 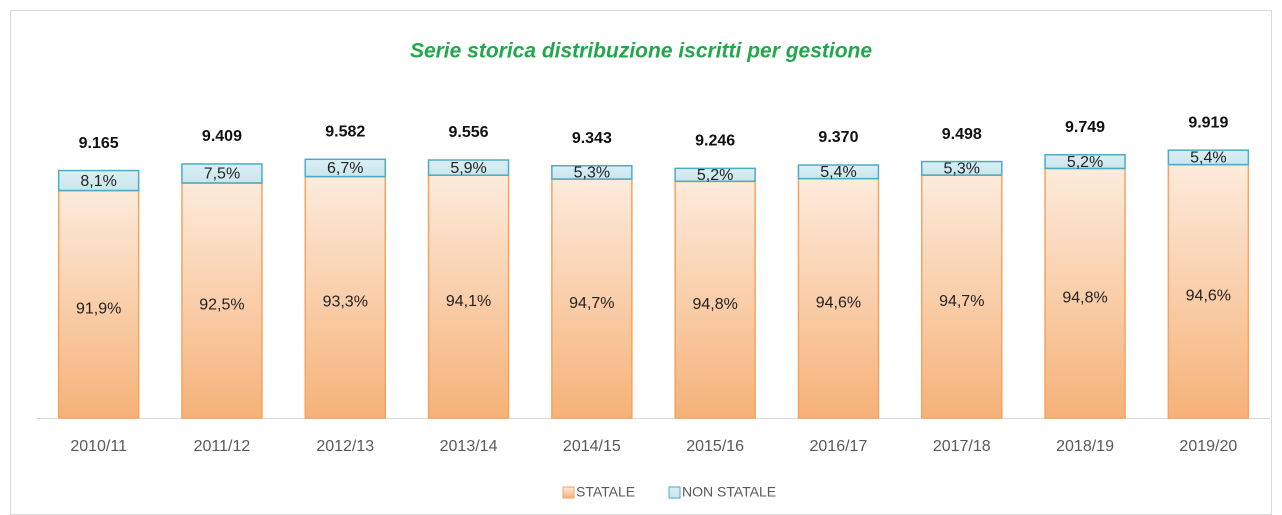 I want to click on total-label: 9.749, so click(x=1085, y=127).